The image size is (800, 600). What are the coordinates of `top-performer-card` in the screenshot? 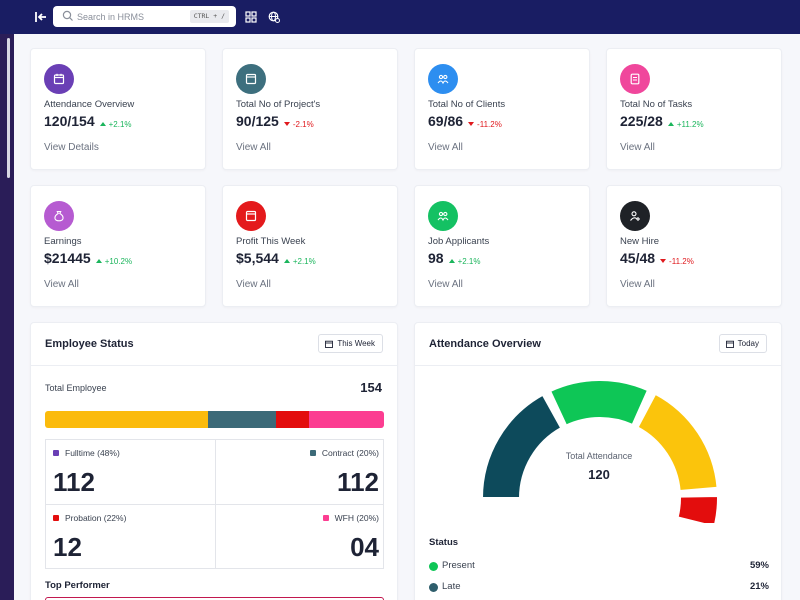 It's located at (214, 598).